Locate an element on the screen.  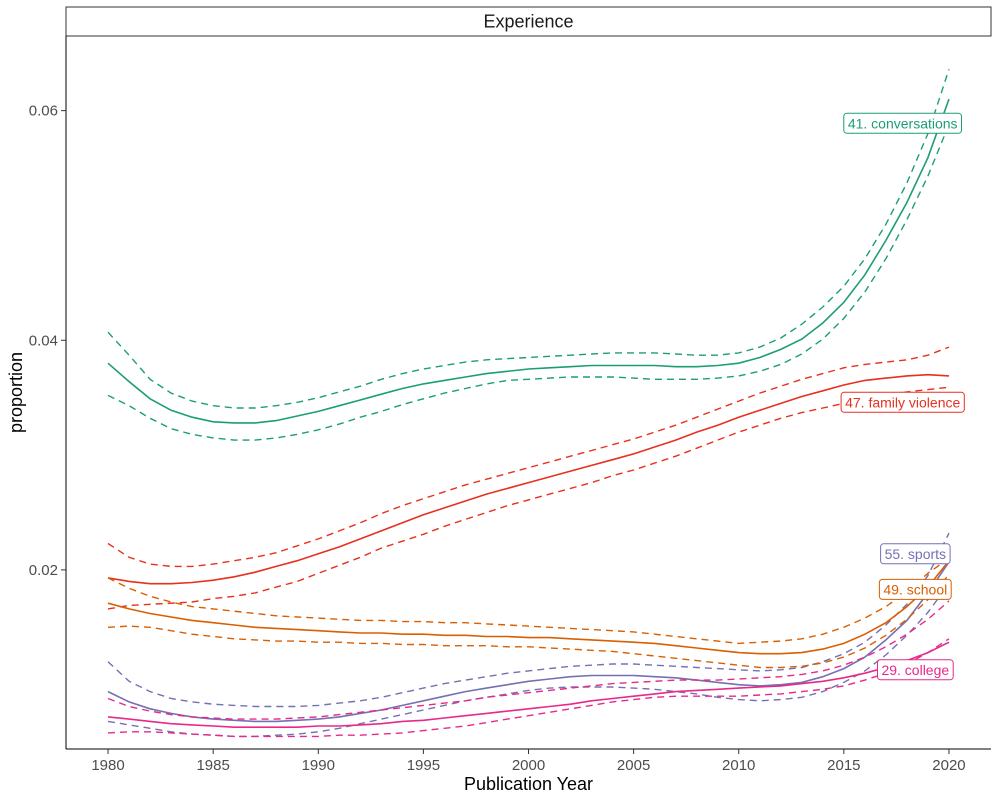
series-label-29-college: 29. college is located at coordinates (915, 670).